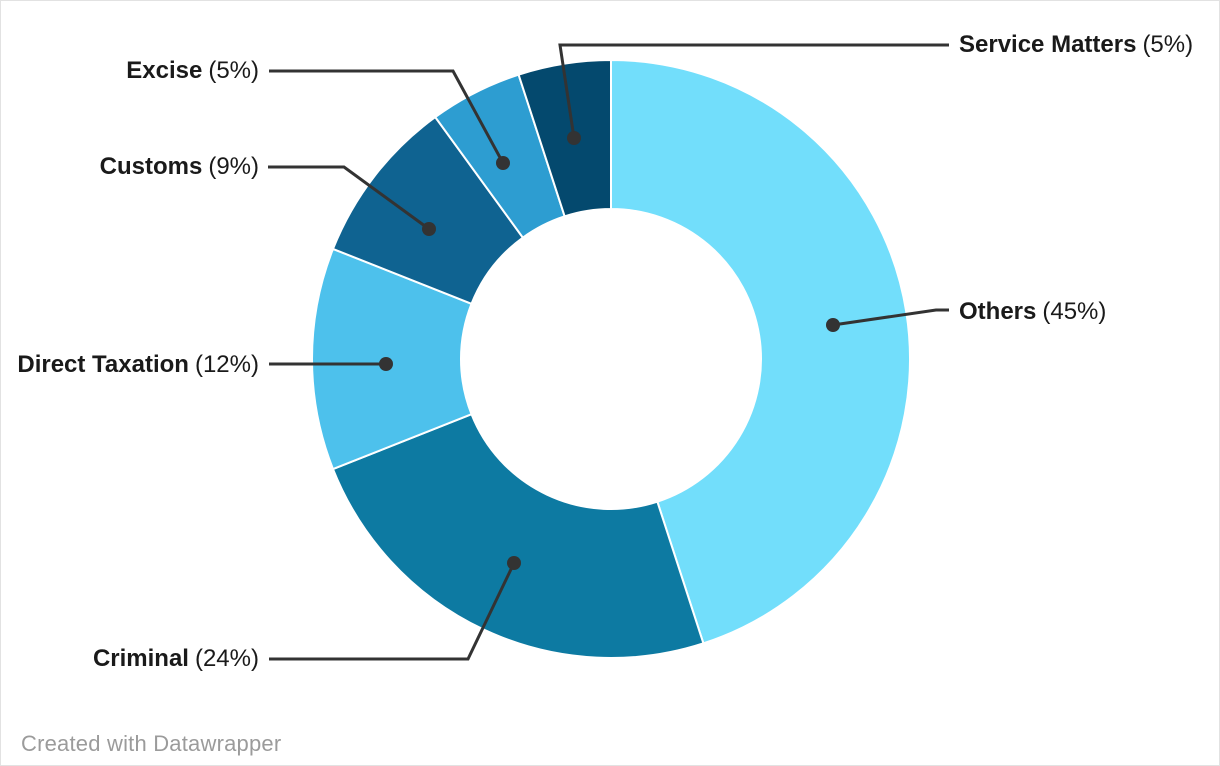 This screenshot has width=1220, height=766. What do you see at coordinates (429, 229) in the screenshot?
I see `leader-dot-customs` at bounding box center [429, 229].